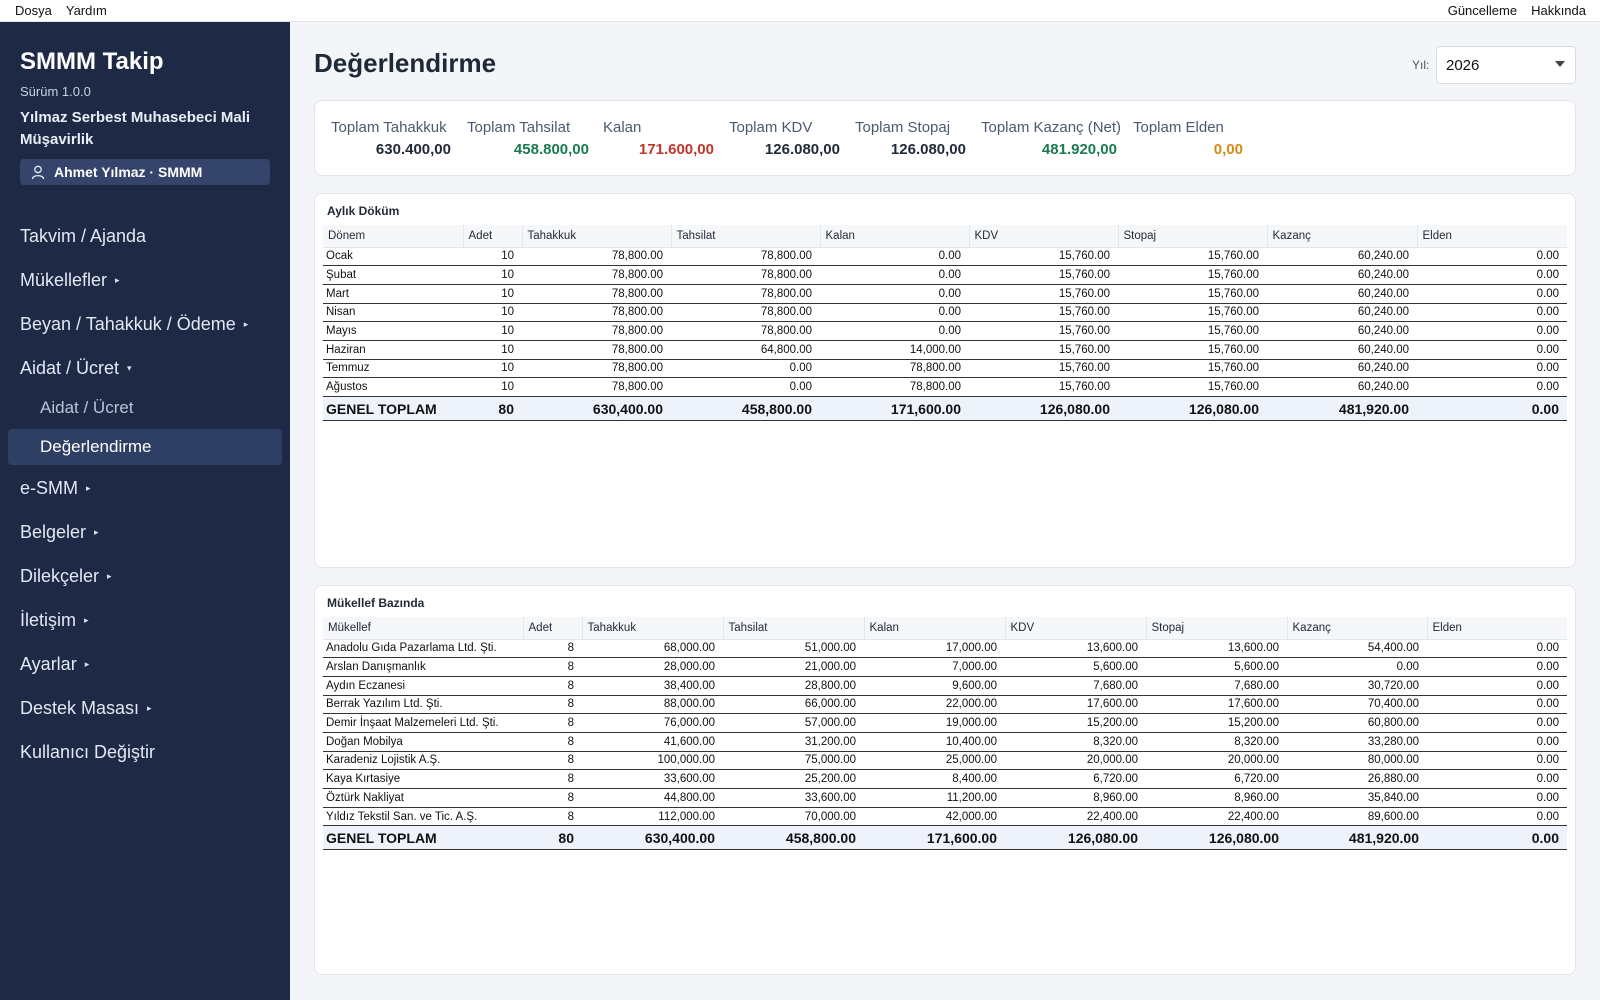 The height and width of the screenshot is (1000, 1600). Describe the element at coordinates (793, 705) in the screenshot. I see `table-cell: 66,000.00` at that location.